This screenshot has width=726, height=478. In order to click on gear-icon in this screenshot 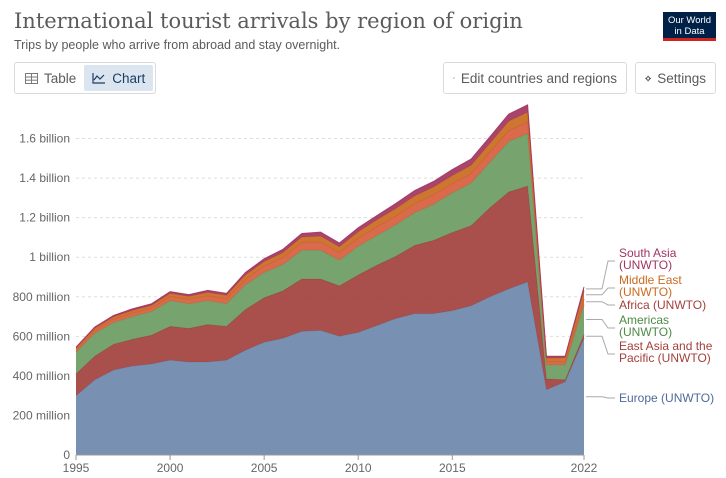, I will do `click(648, 78)`.